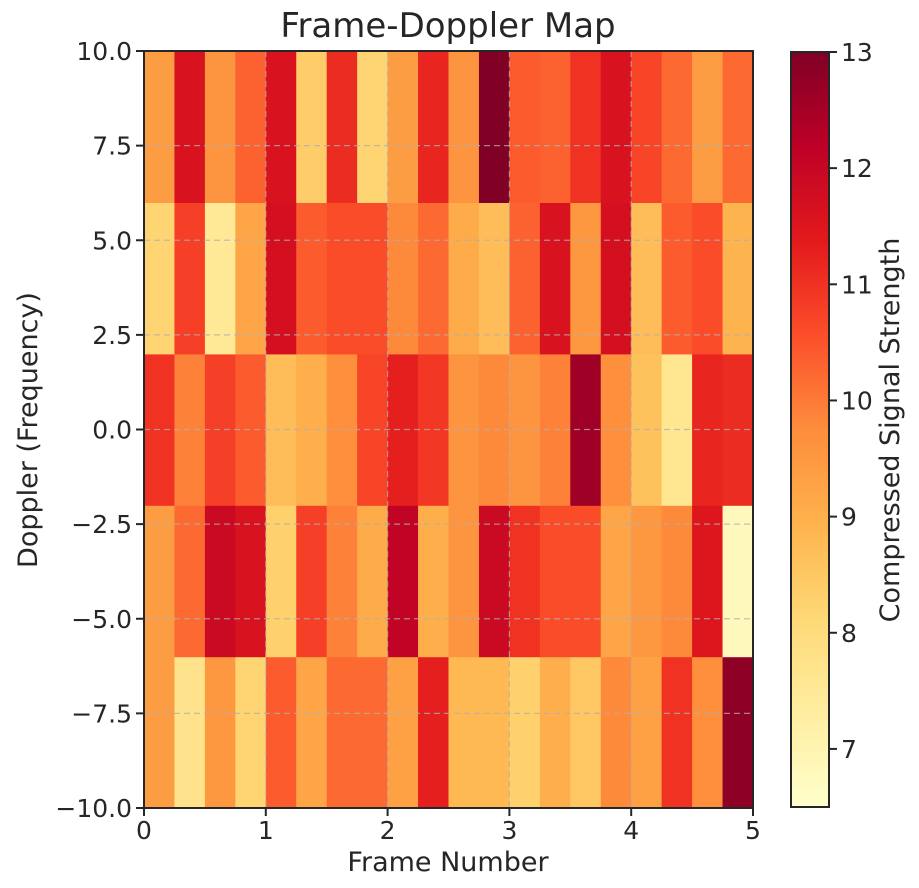 Image resolution: width=919 pixels, height=888 pixels. What do you see at coordinates (388, 830) in the screenshot?
I see `x-tick-label: 2` at bounding box center [388, 830].